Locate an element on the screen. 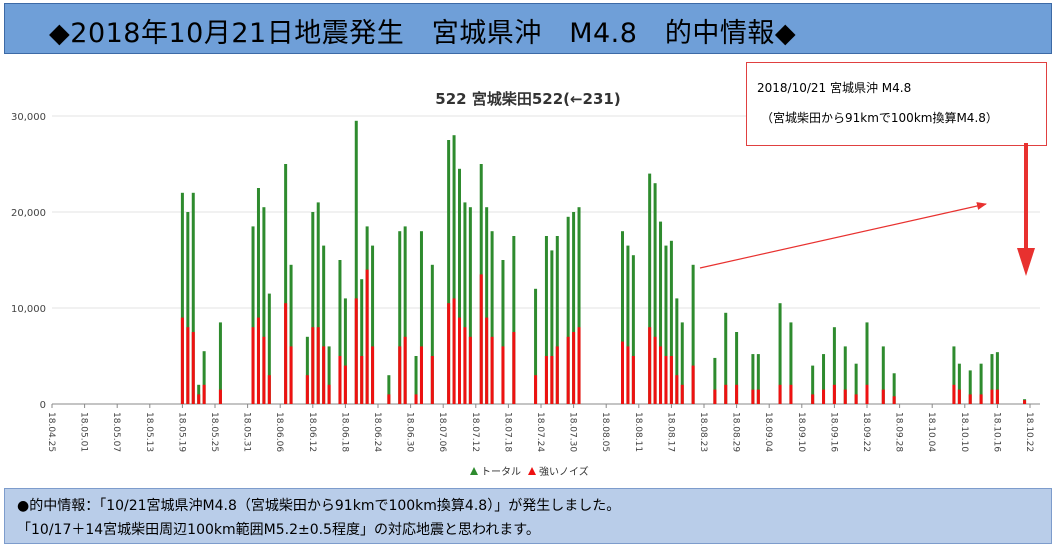  x-tick-label: 18.07.24 is located at coordinates (540, 432).